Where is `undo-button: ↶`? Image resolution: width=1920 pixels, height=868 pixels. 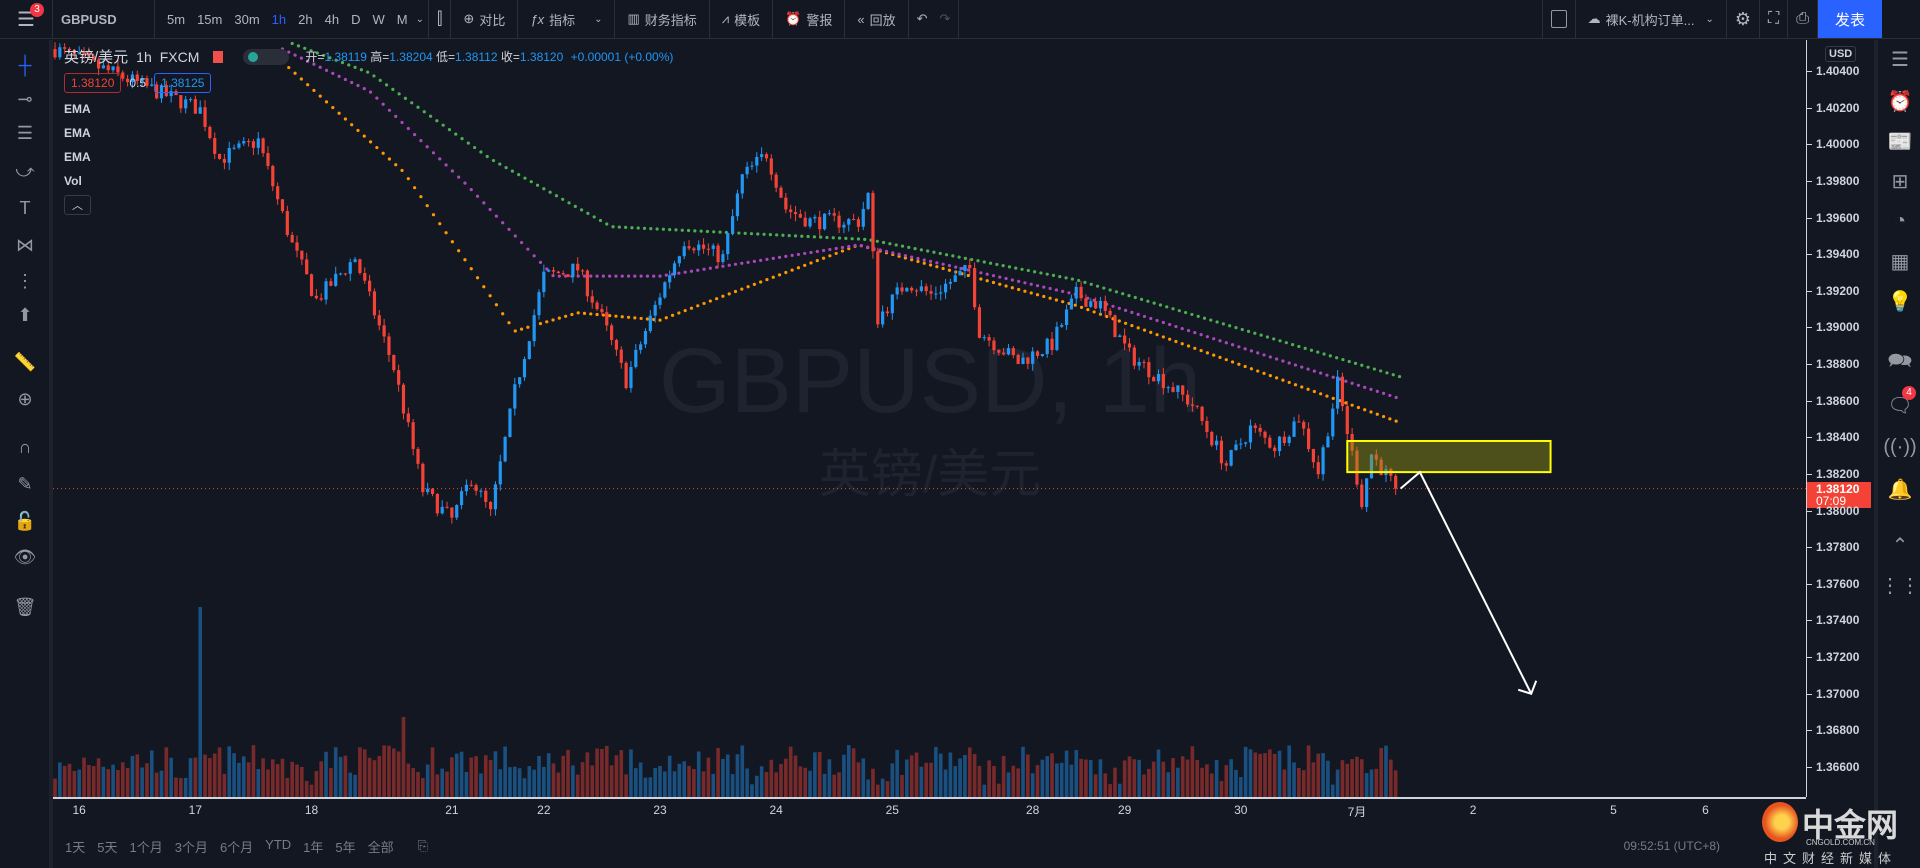 undo-button: ↶ is located at coordinates (922, 18).